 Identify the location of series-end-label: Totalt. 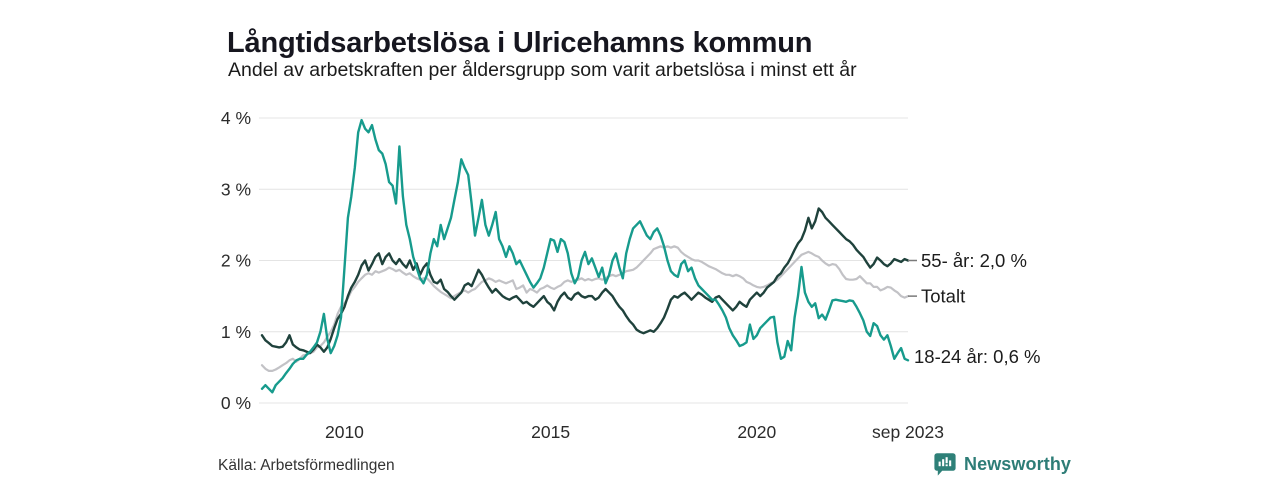
(943, 296).